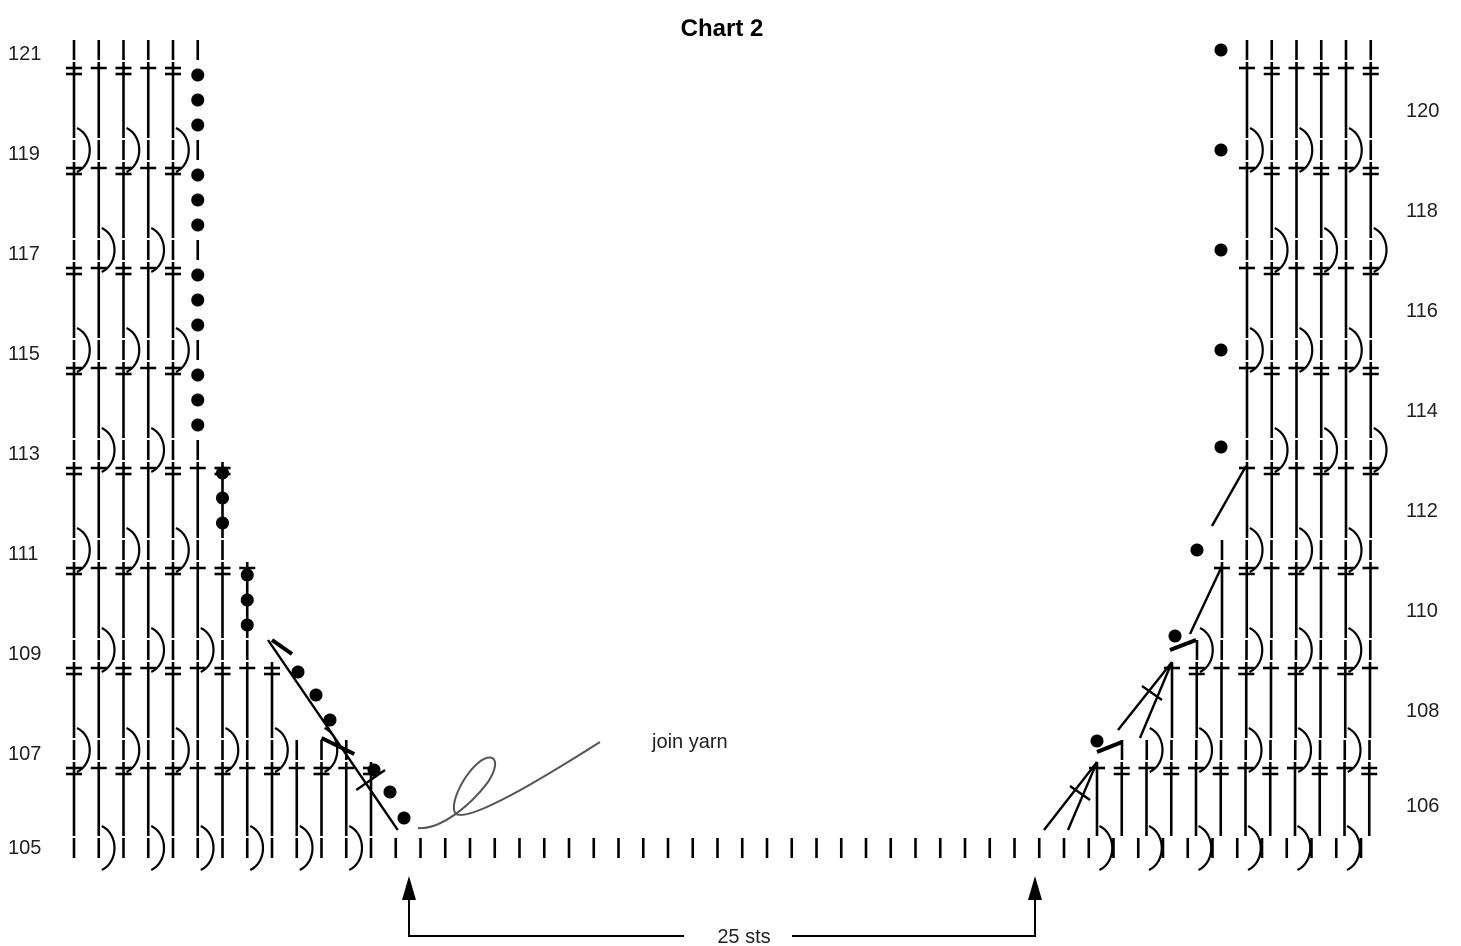  What do you see at coordinates (1422, 511) in the screenshot?
I see `row-label: 112` at bounding box center [1422, 511].